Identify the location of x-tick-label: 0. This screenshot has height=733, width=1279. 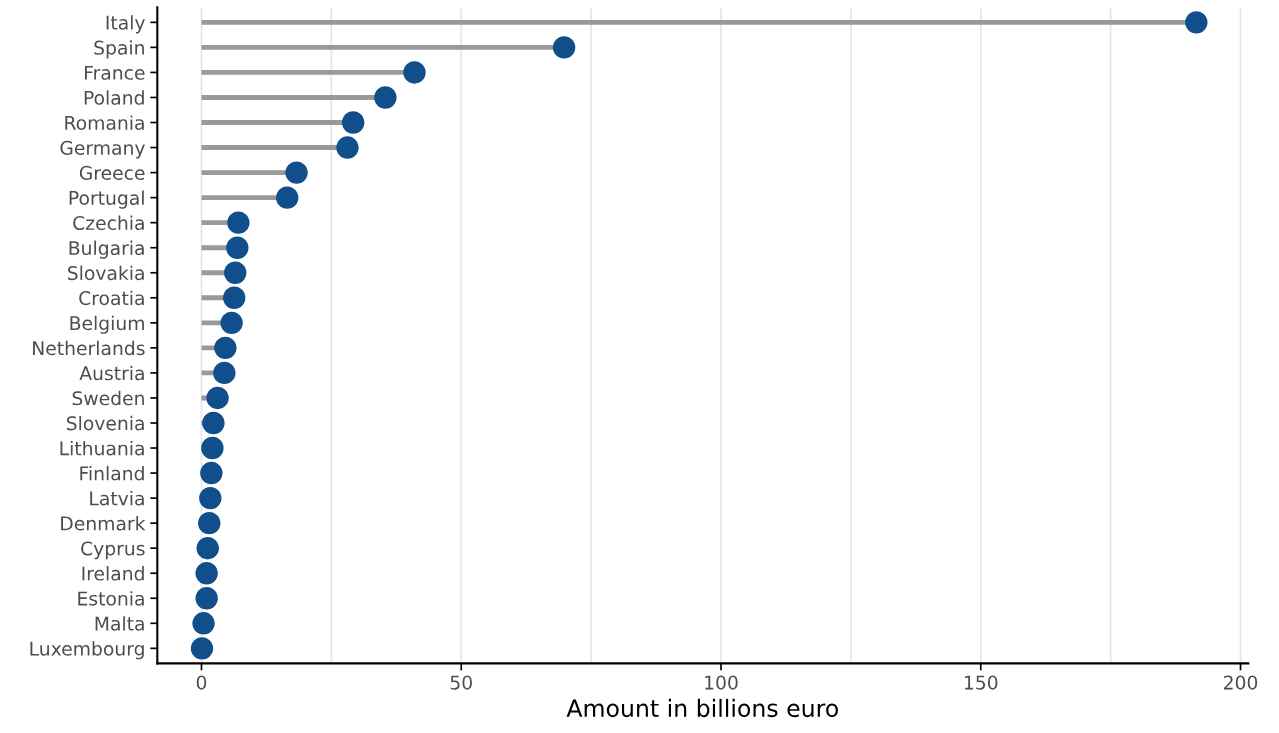
(201, 682).